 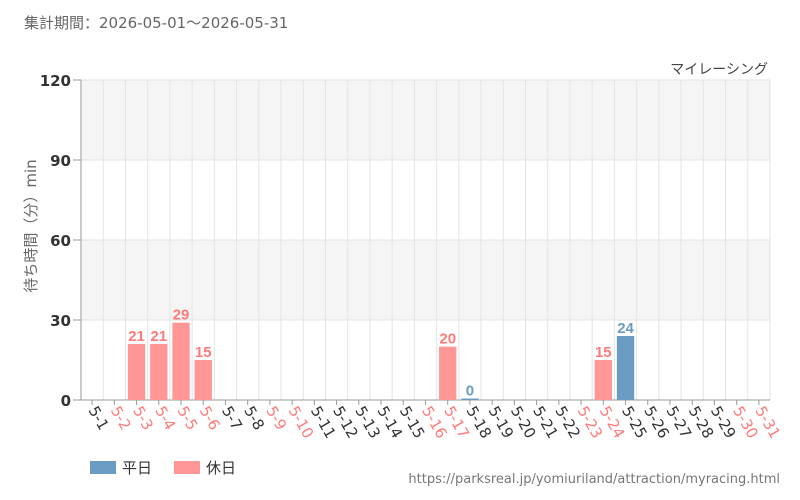 I want to click on y-tick-label: 60, so click(x=60, y=241).